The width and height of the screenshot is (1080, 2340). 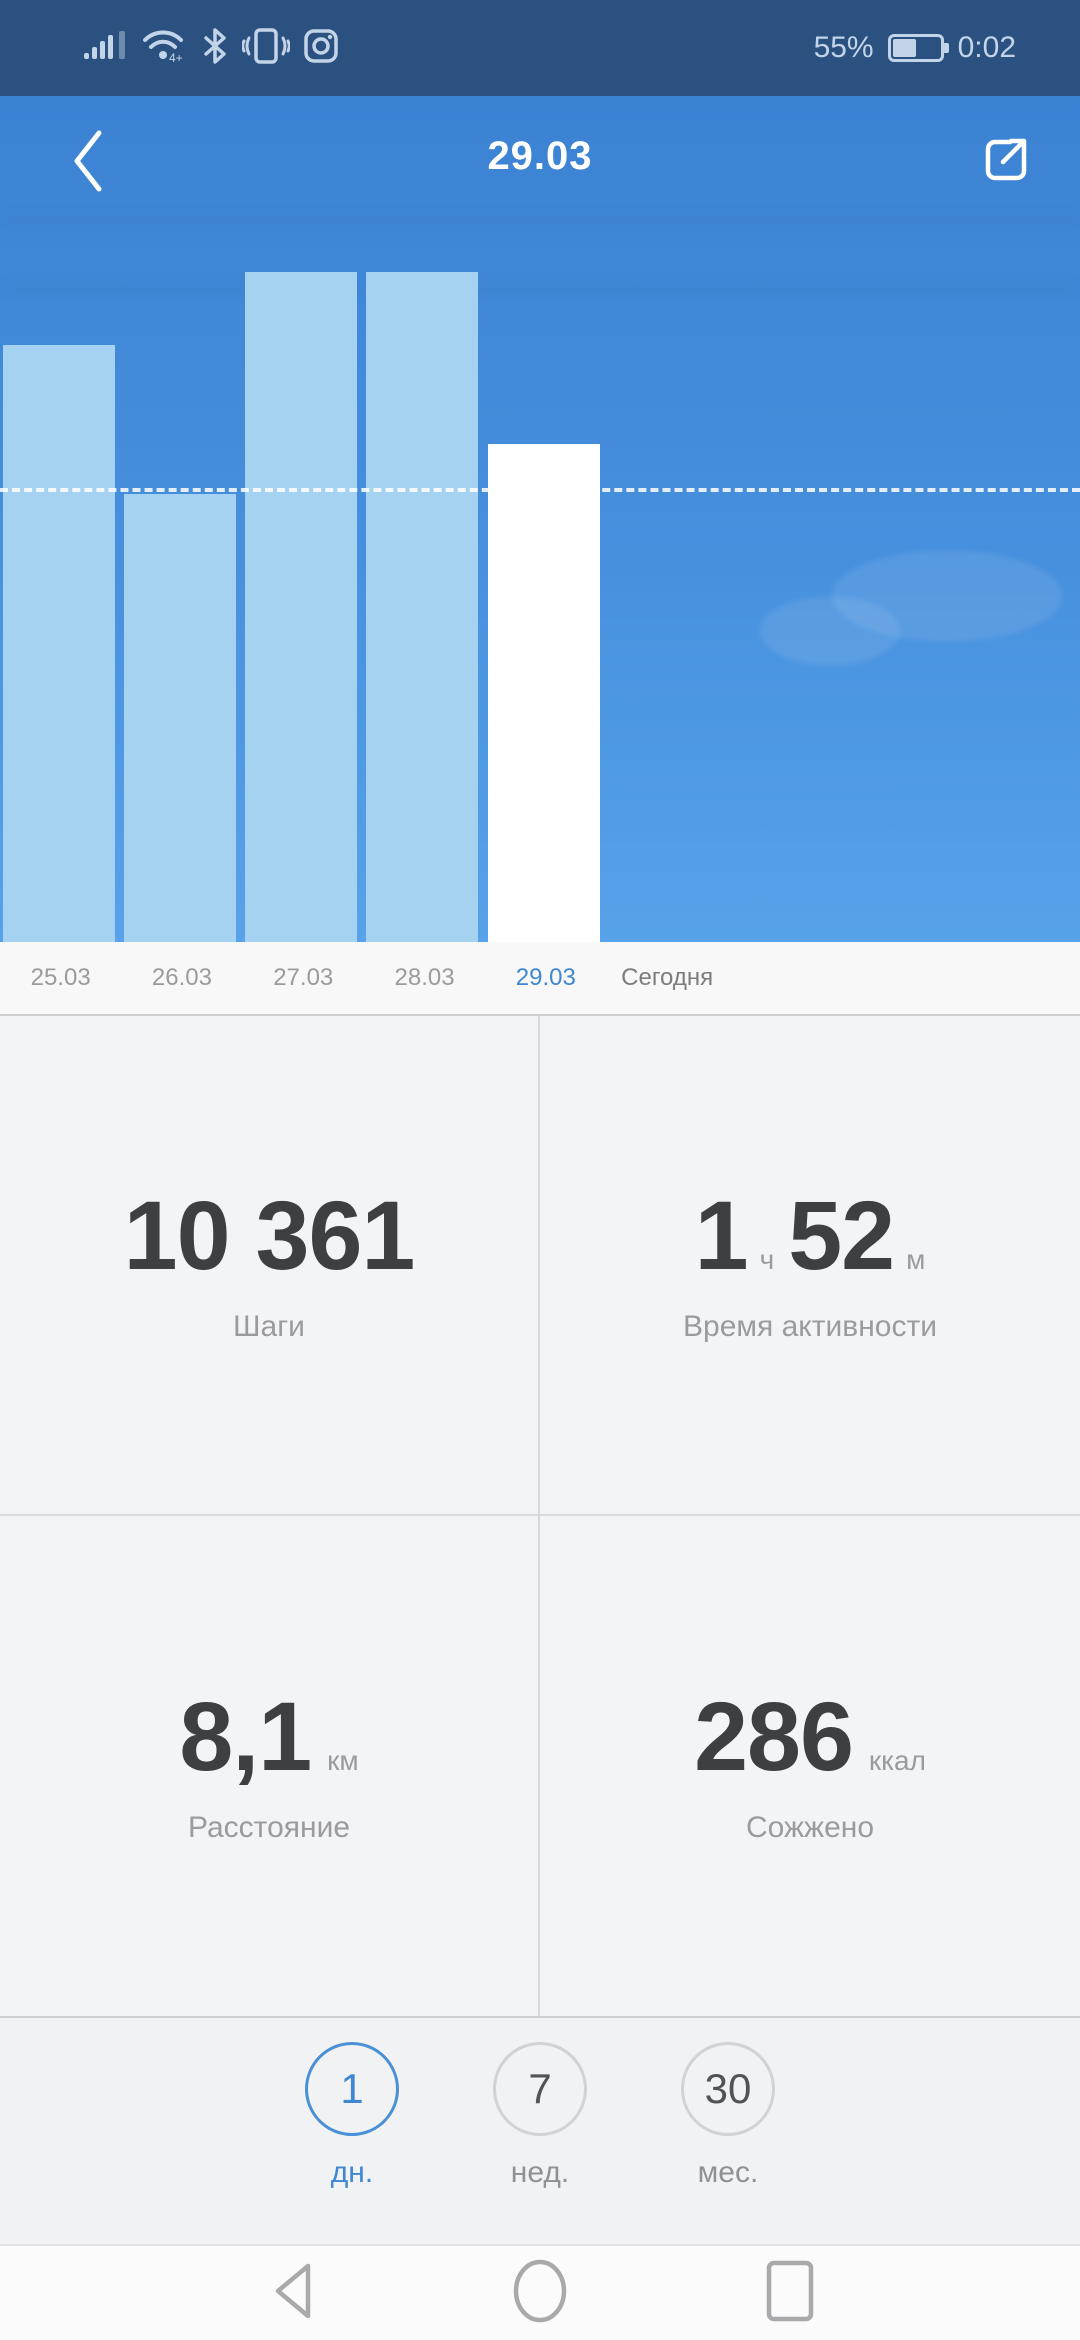 What do you see at coordinates (269, 1235) in the screenshot?
I see `steps-value: 10 361` at bounding box center [269, 1235].